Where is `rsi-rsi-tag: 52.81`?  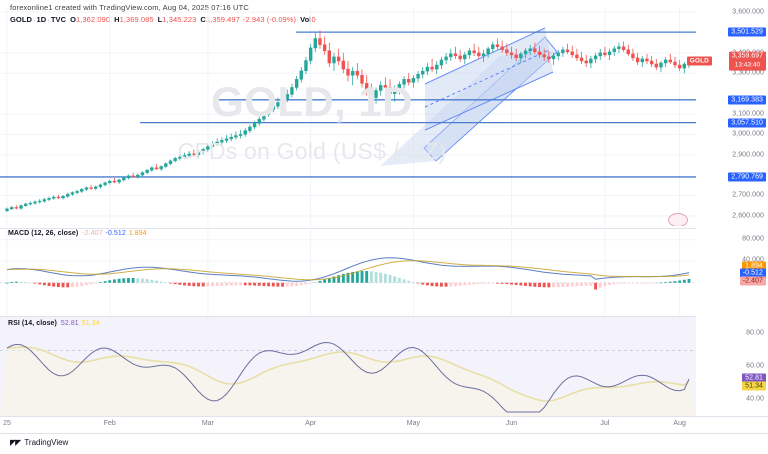
rsi-rsi-tag: 52.81 is located at coordinates (754, 378).